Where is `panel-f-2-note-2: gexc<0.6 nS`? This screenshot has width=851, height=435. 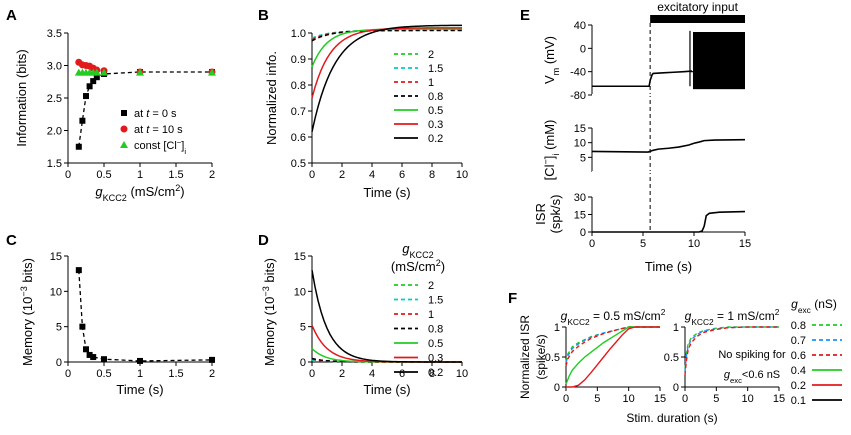
panel-f-2-note-2: gexc<0.6 nS is located at coordinates (752, 377).